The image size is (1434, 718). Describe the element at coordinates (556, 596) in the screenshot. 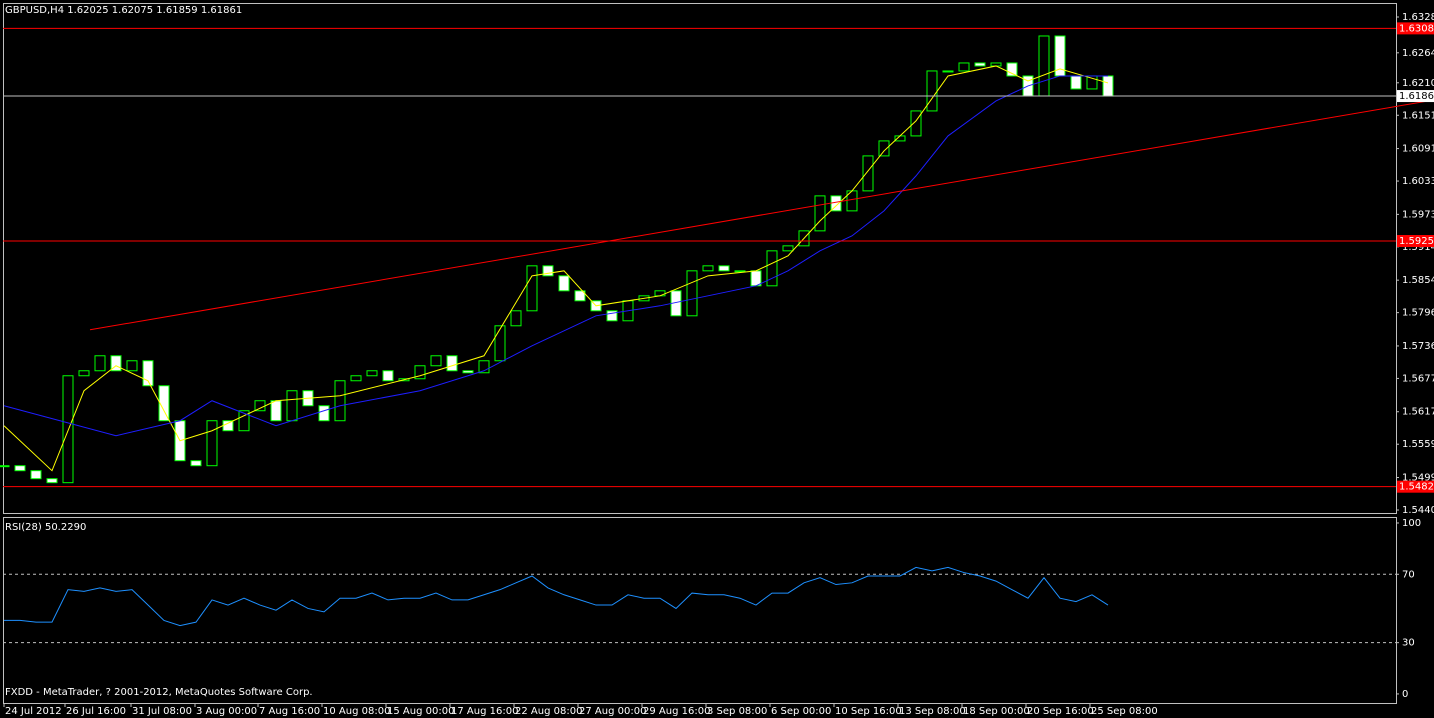

I see `rsi-line` at that location.